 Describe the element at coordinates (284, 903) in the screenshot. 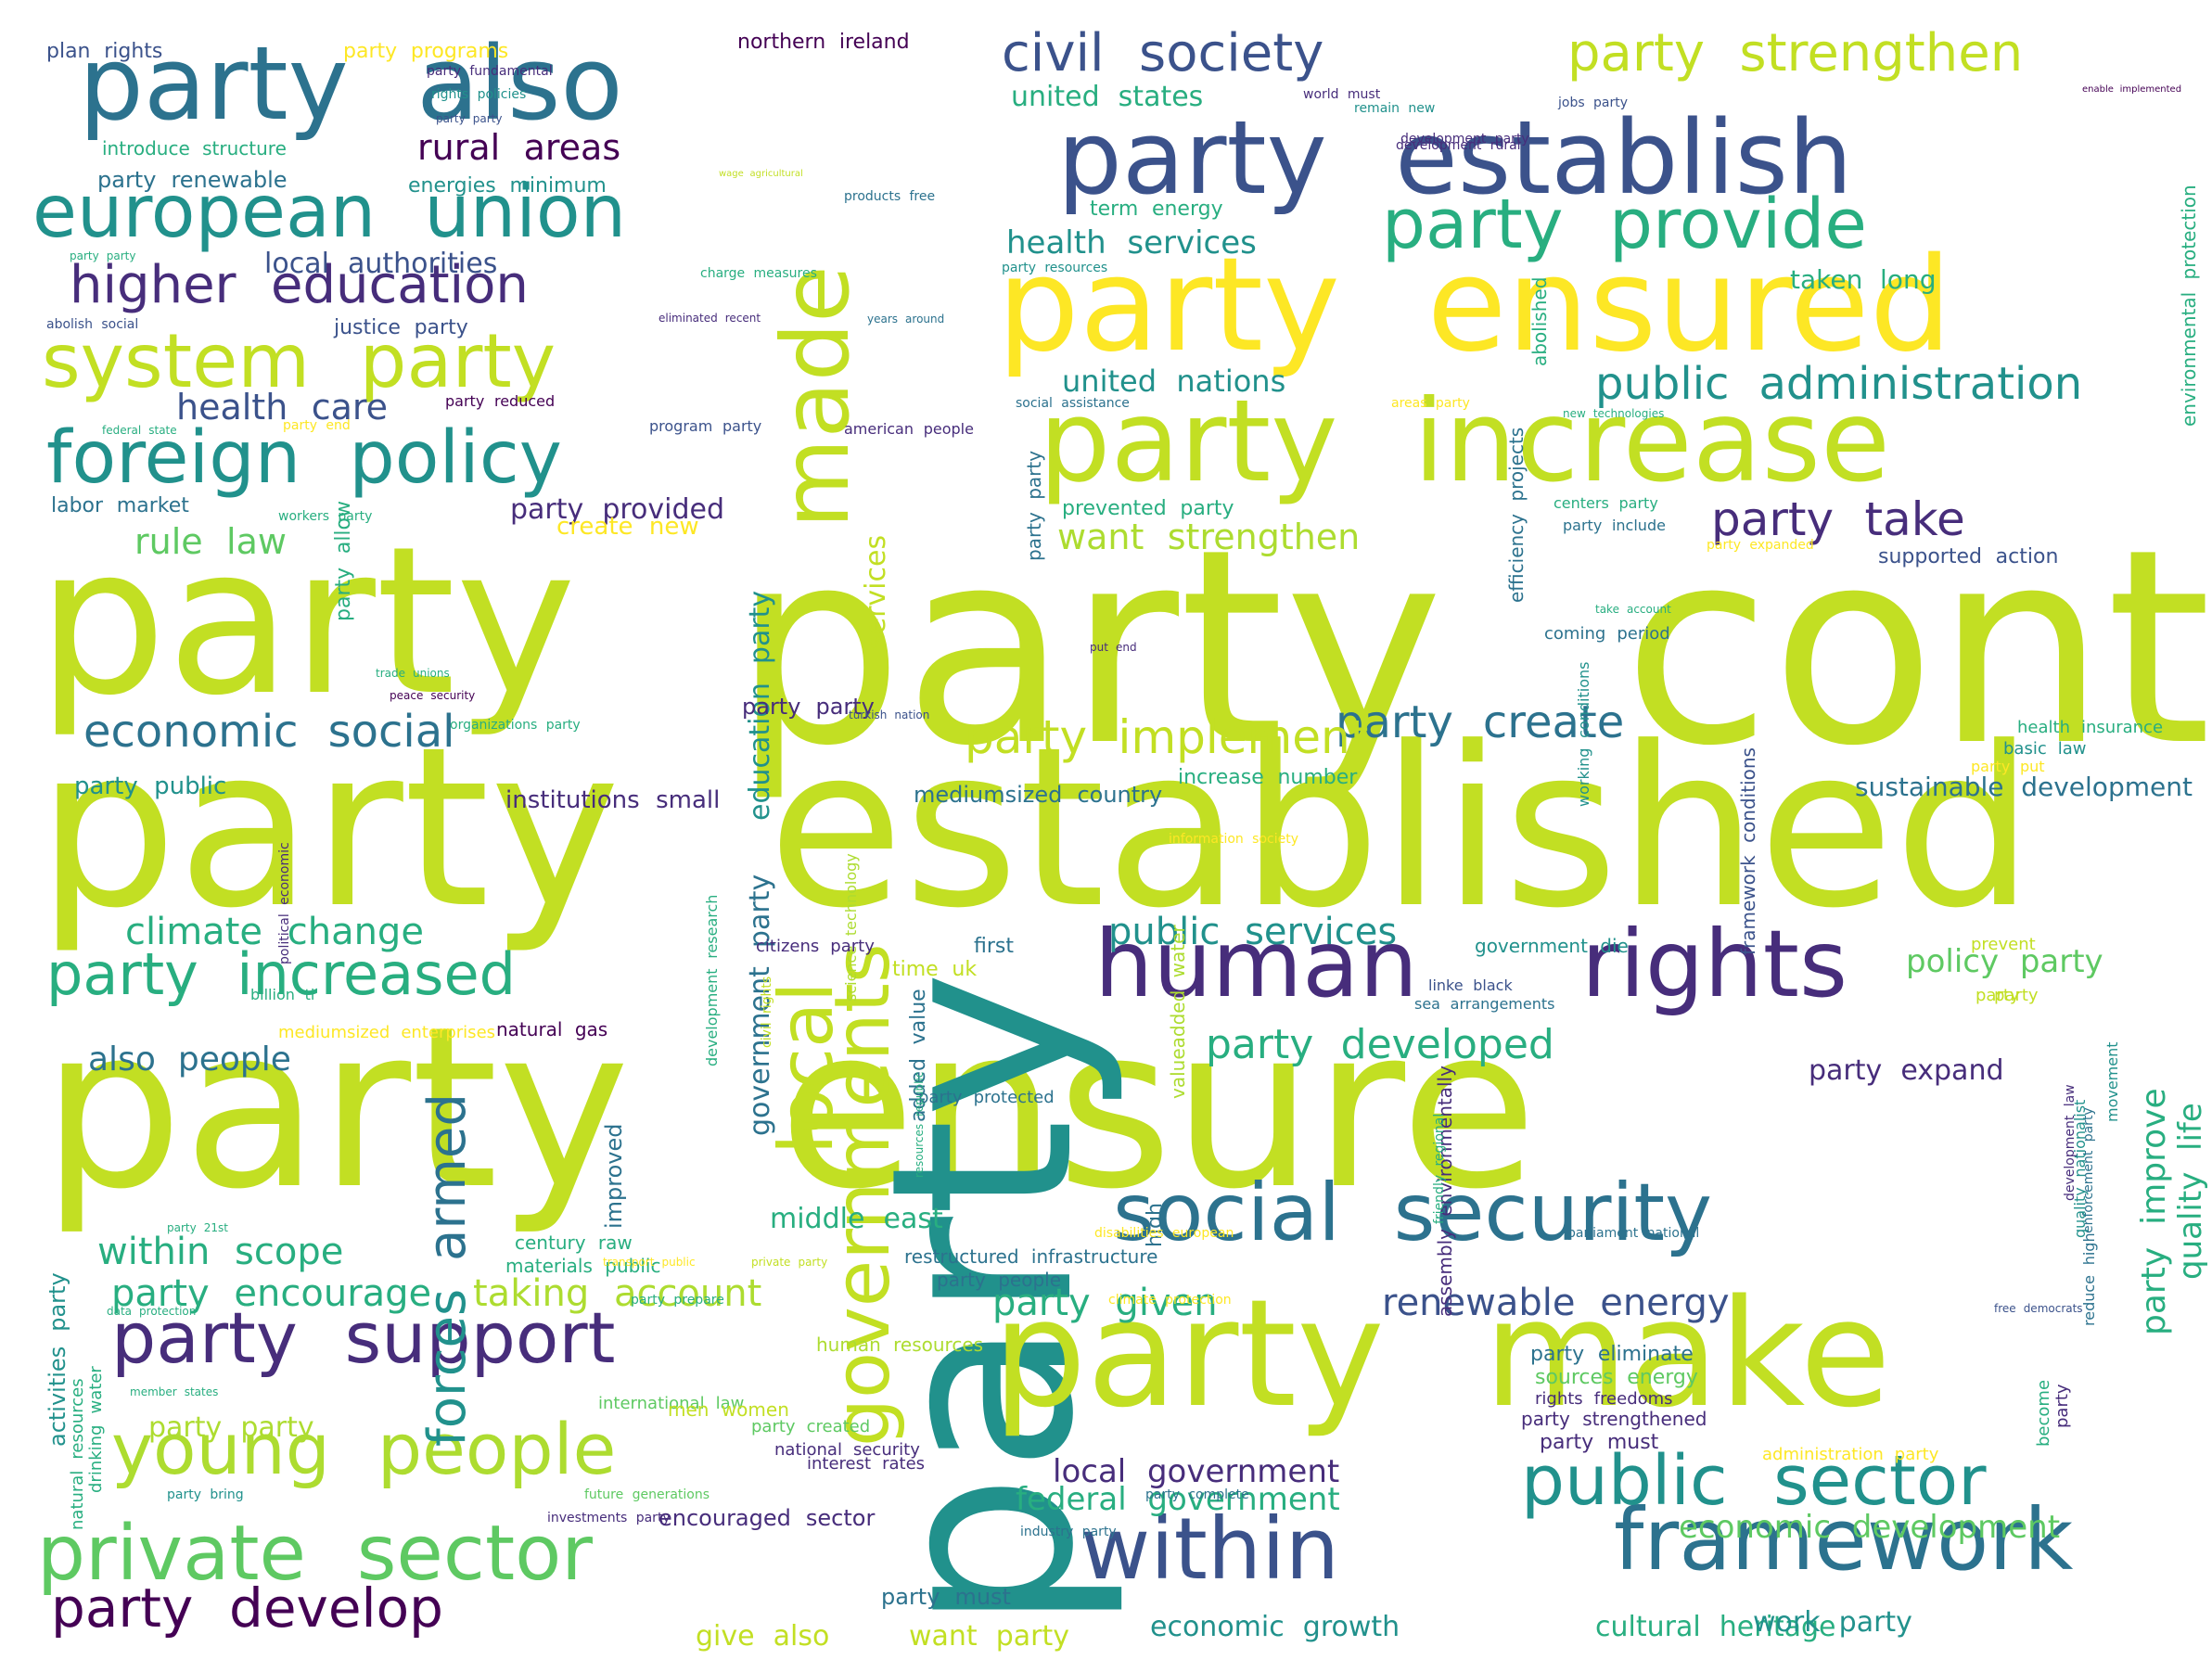

I see `cloud-phrase: political economic` at that location.